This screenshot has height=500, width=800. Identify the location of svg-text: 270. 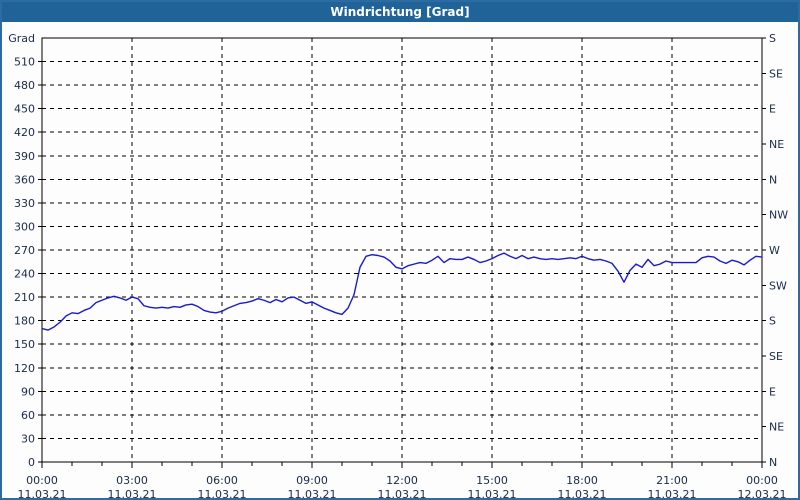
(24, 250).